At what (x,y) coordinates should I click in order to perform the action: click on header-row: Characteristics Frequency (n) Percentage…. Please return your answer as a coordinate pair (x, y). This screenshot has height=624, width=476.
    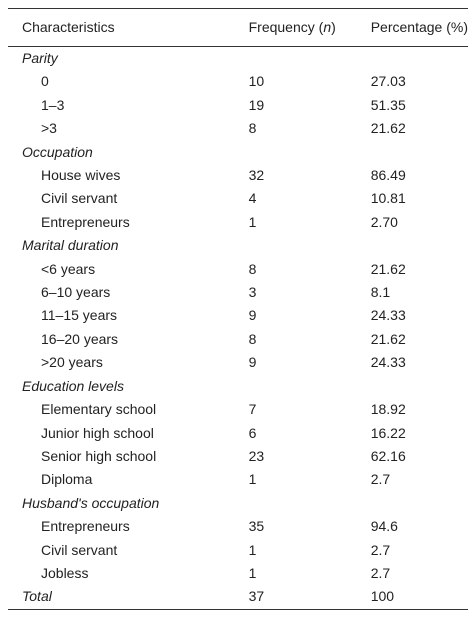
    Looking at the image, I should click on (238, 27).